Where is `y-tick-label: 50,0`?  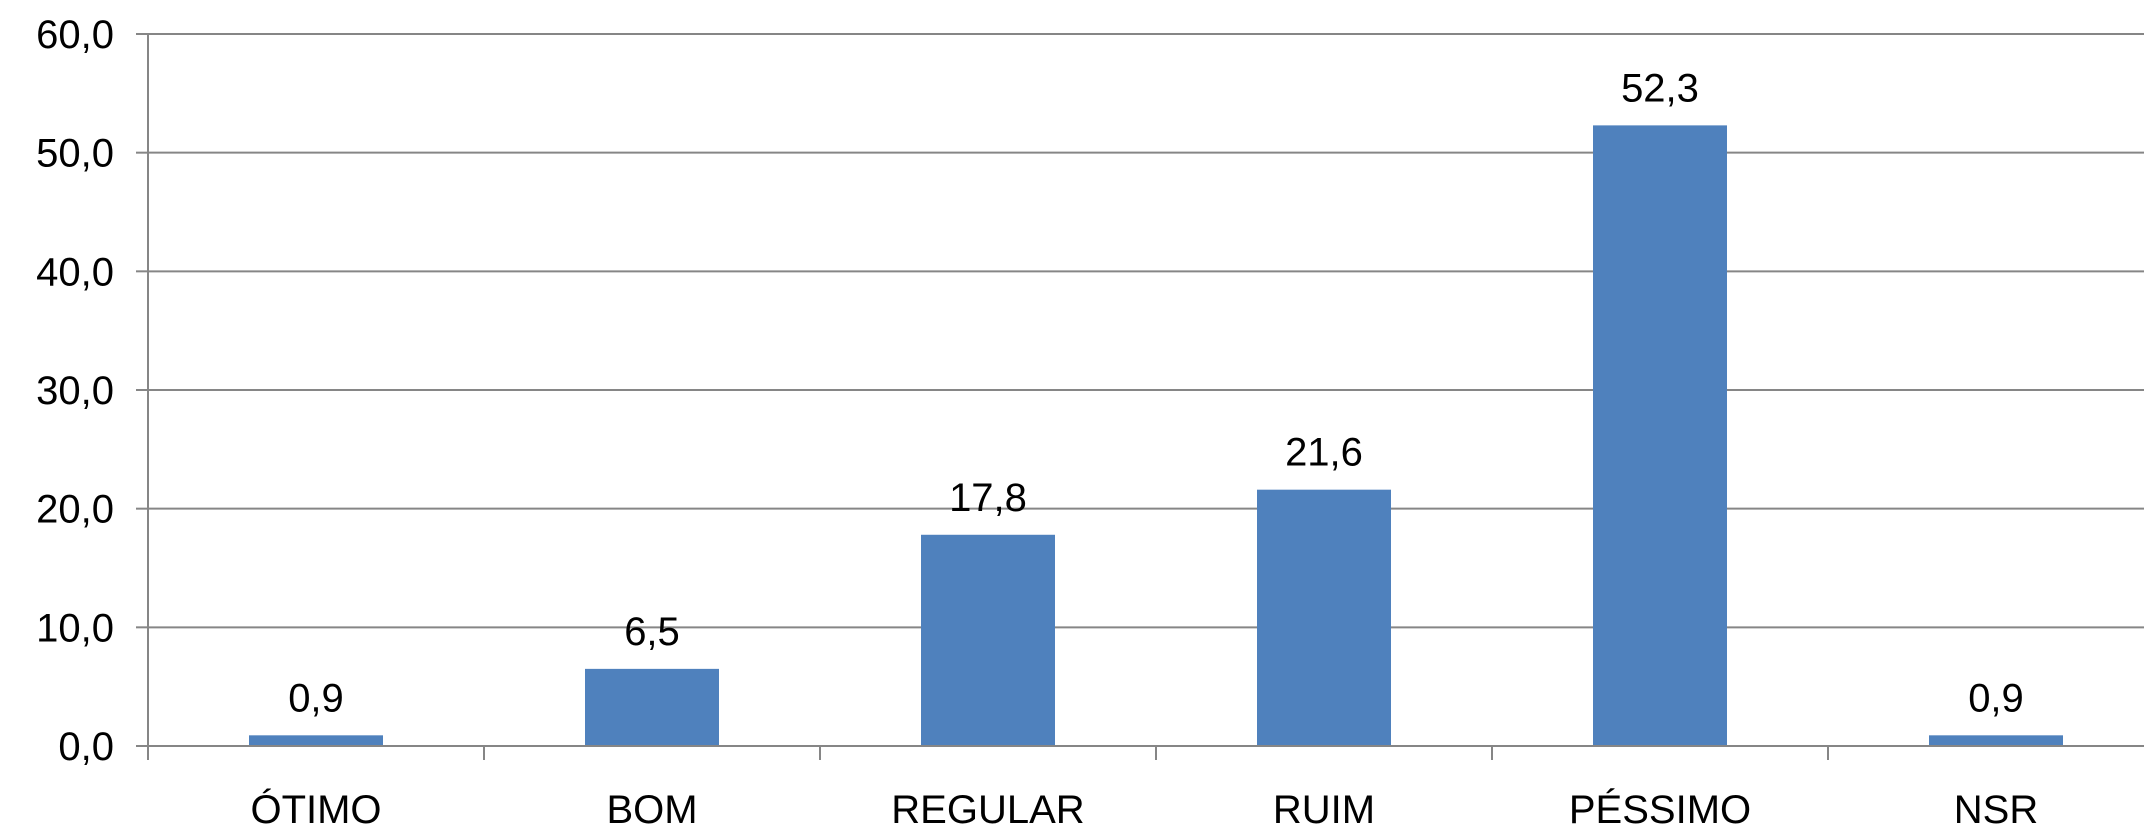
y-tick-label: 50,0 is located at coordinates (75, 154).